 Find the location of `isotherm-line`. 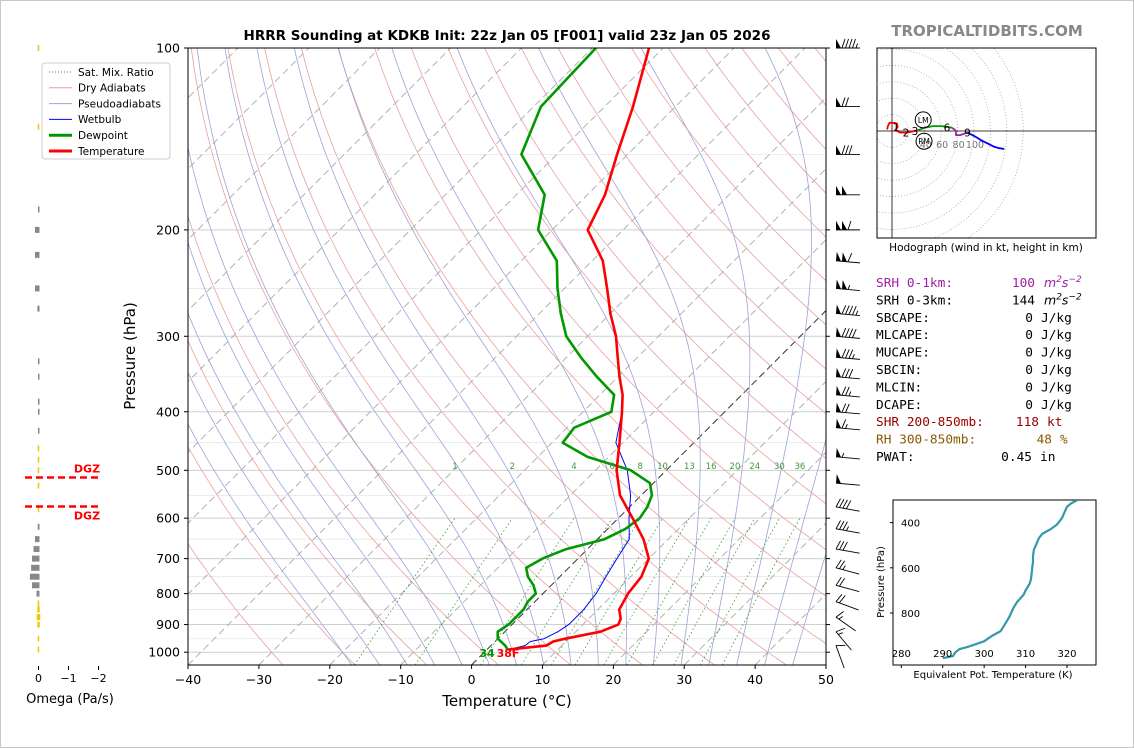

isotherm-line is located at coordinates (355, 215).